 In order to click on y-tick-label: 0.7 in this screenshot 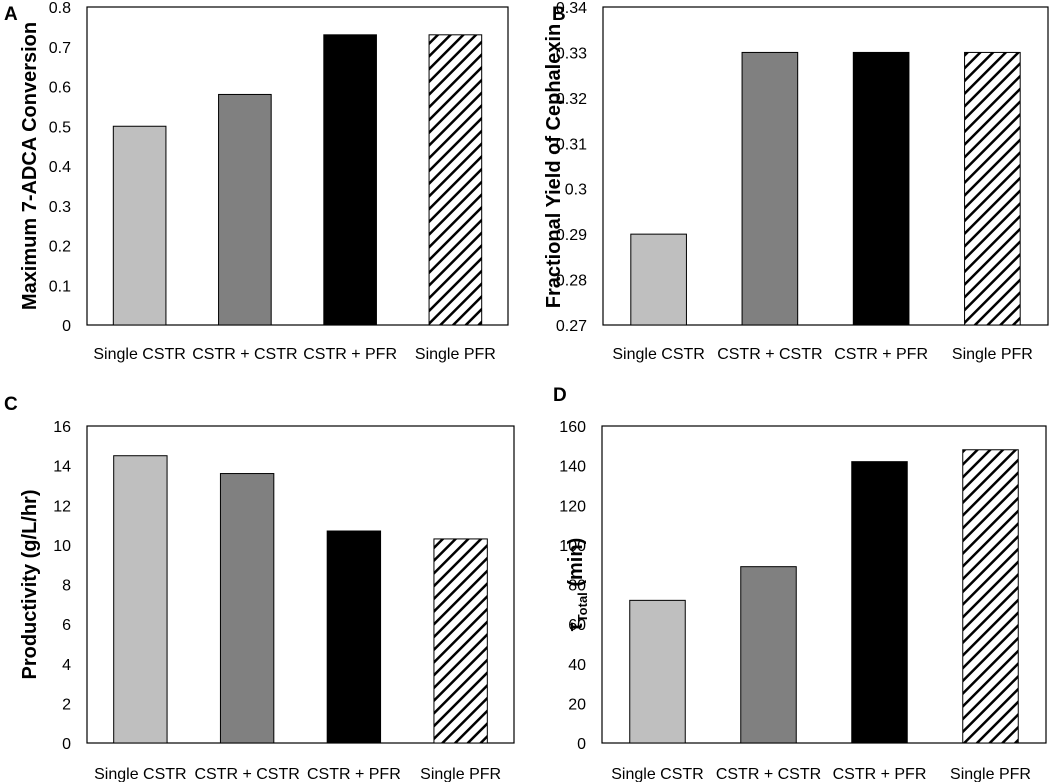, I will do `click(60, 48)`.